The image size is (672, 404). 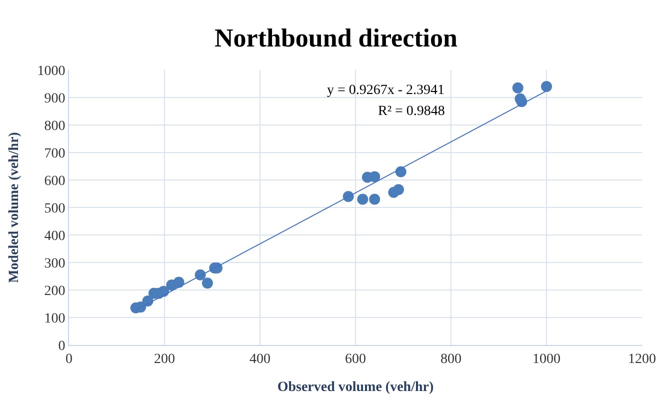 I want to click on x-tick-label: 200, so click(x=164, y=359).